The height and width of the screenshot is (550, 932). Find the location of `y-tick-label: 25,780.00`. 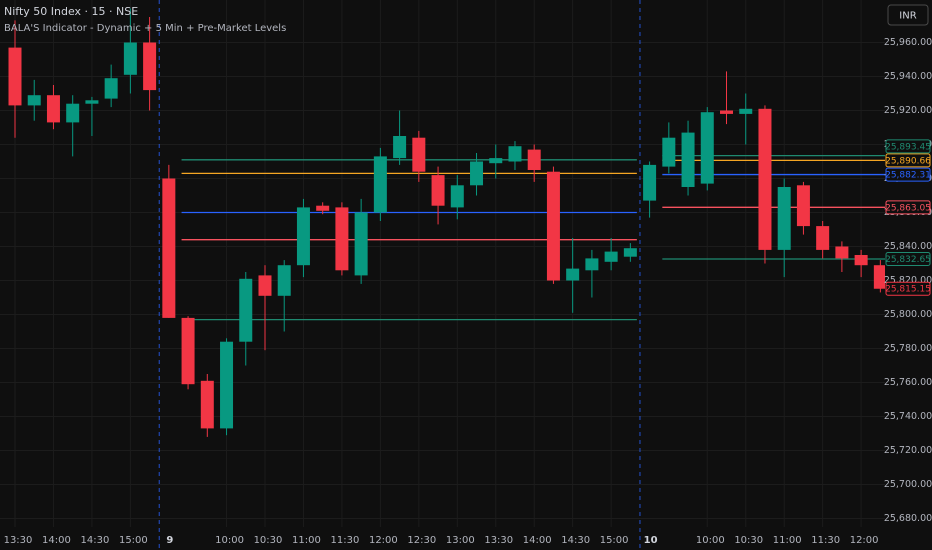

y-tick-label: 25,780.00 is located at coordinates (908, 348).